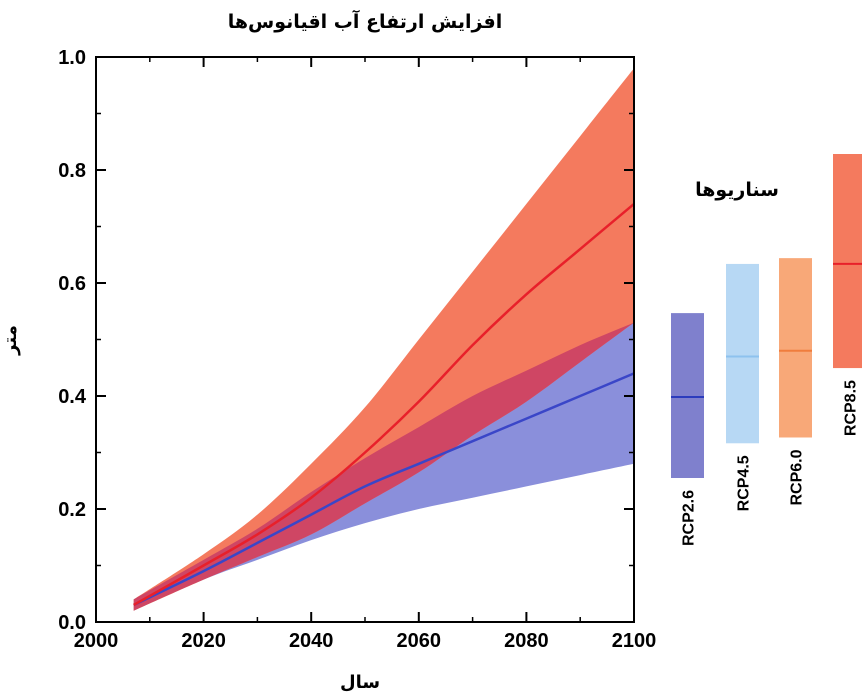  I want to click on x-tick-label-2060: 2060, so click(419, 641).